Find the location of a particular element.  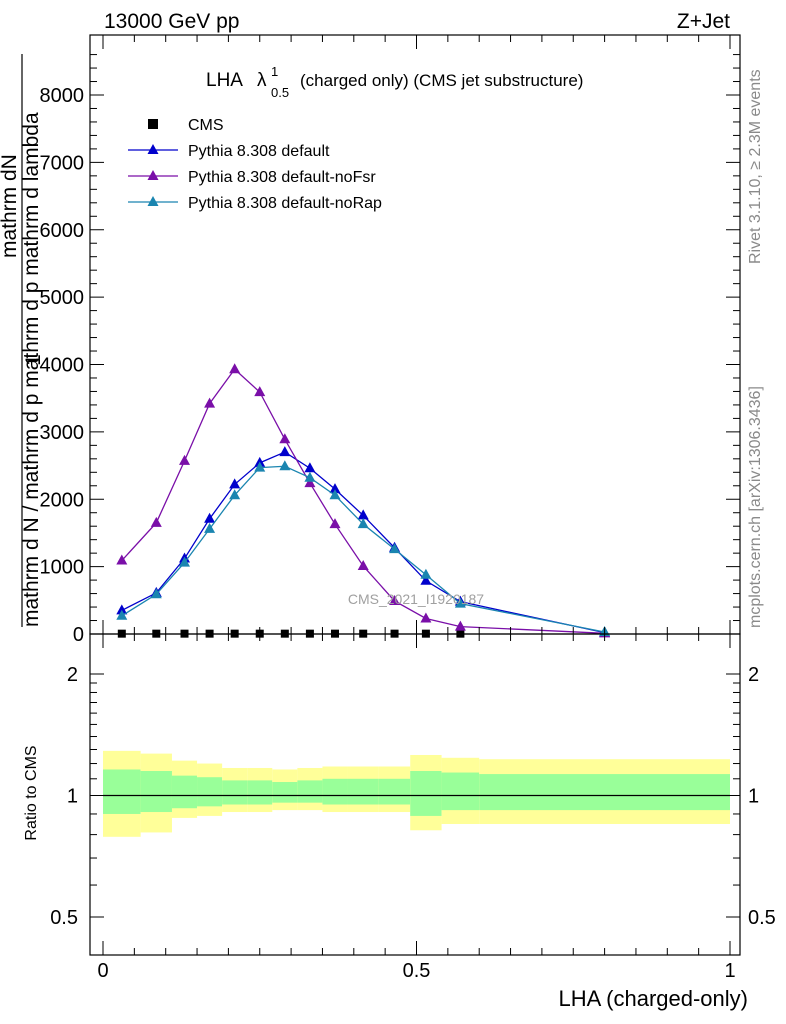

y-tick-label: 5000 is located at coordinates (62, 298).